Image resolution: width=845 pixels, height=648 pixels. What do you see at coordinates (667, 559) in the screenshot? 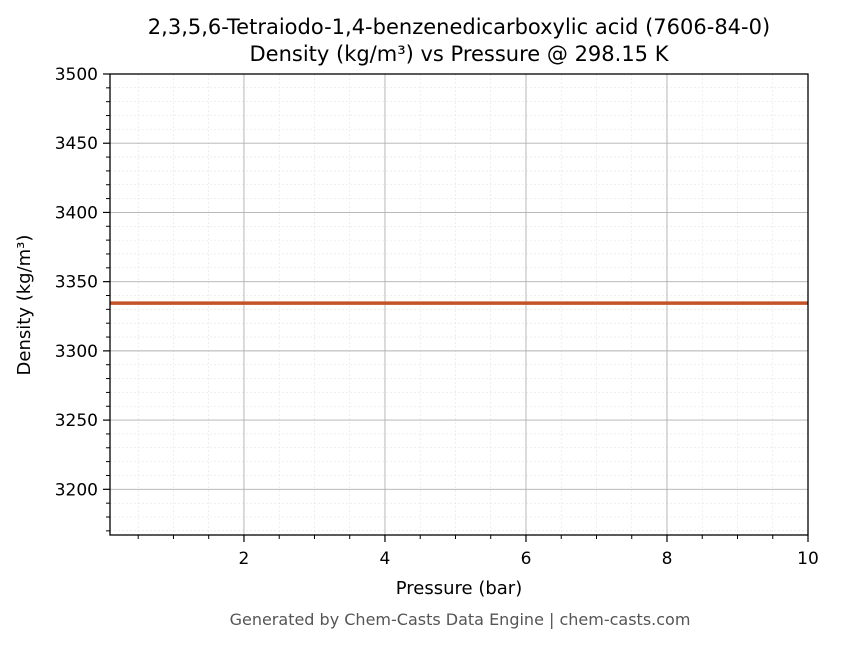
I see `x-tick-label: 8` at bounding box center [667, 559].